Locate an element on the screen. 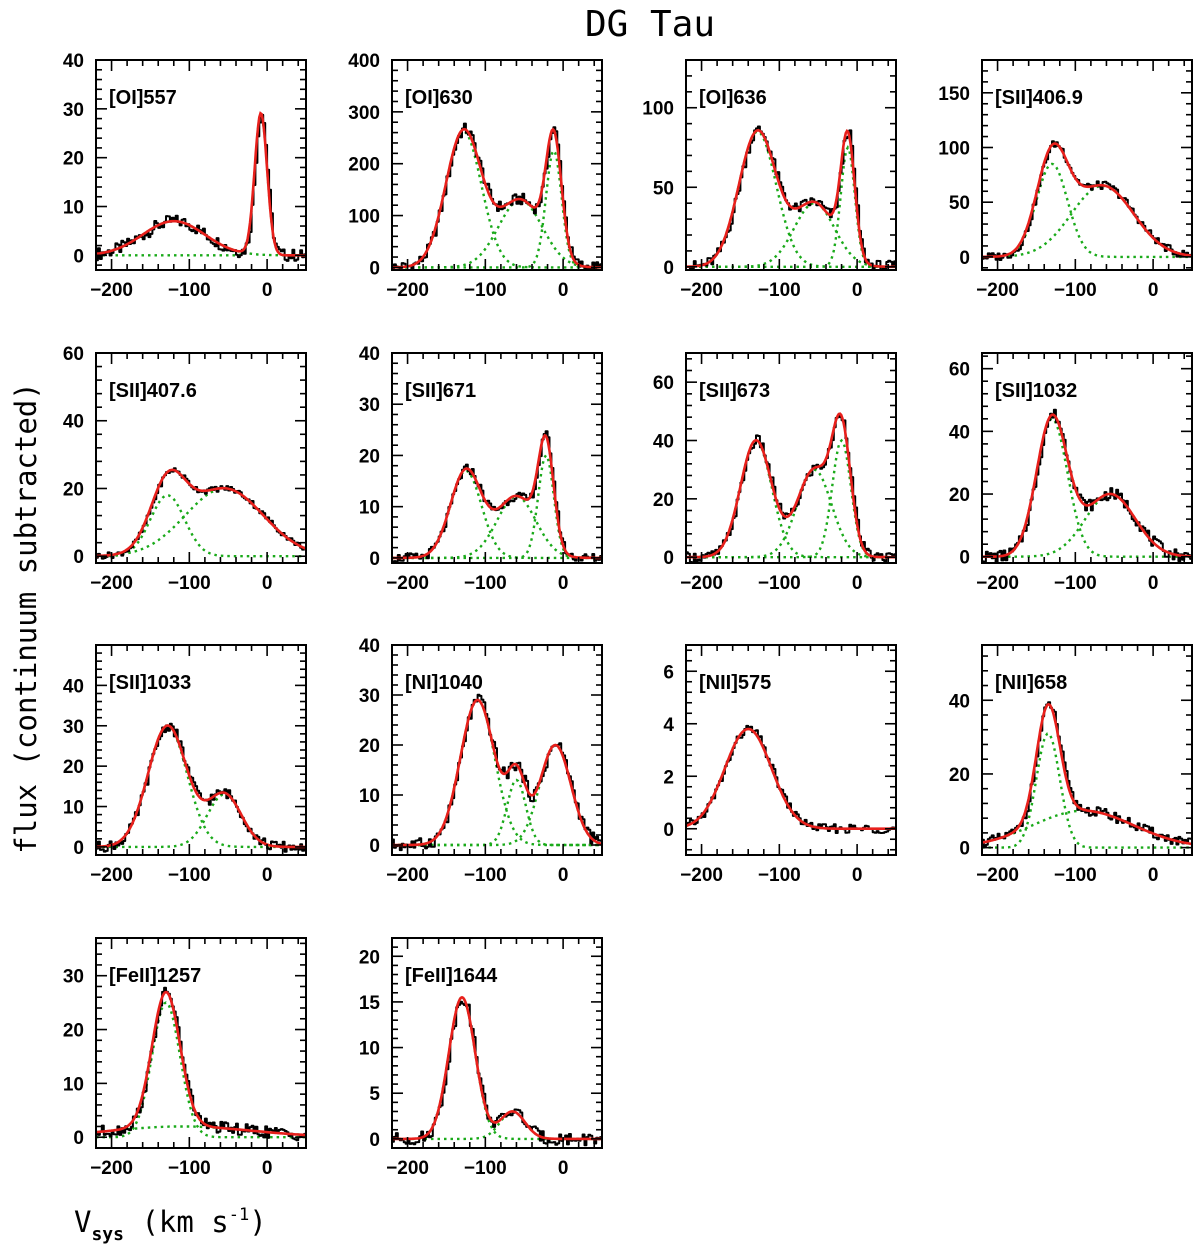  panel-8: −200 −100 0 0 10 20 30 40 [SII]1033 is located at coordinates (185, 765).